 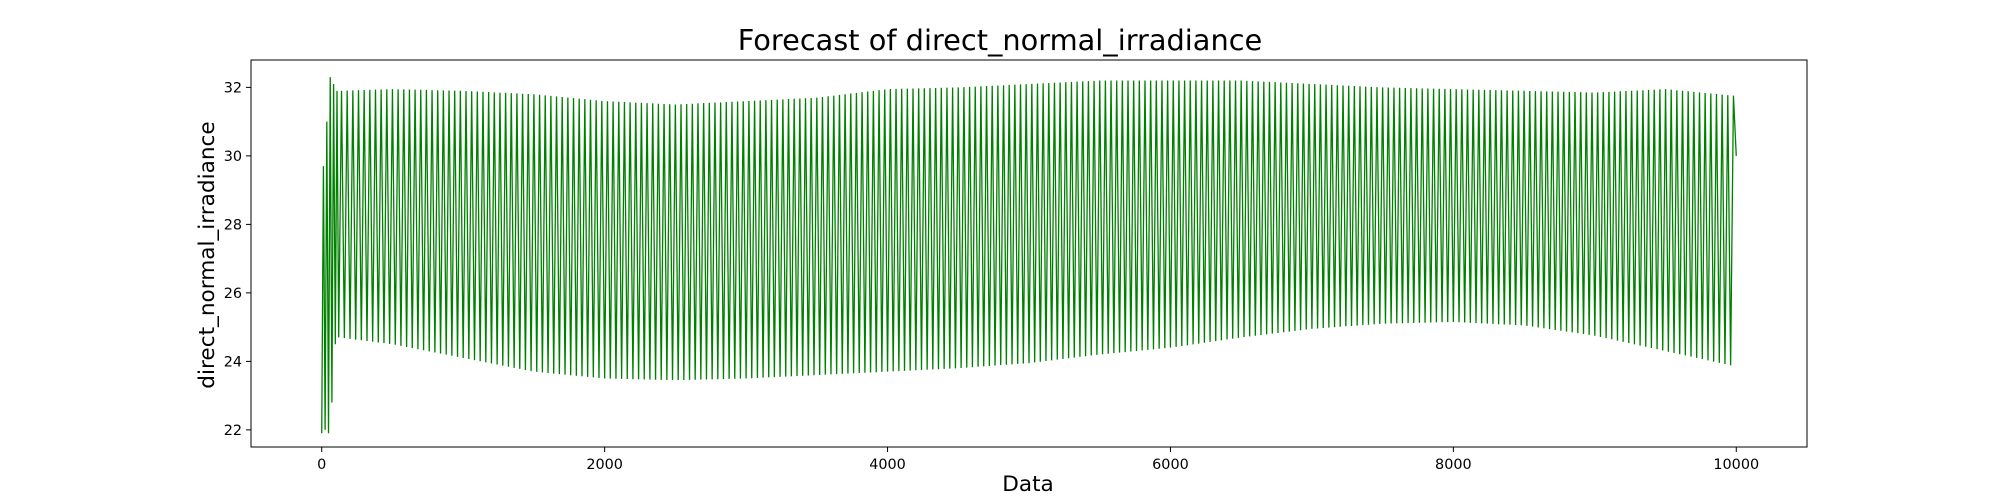 I want to click on y-tick-label: 32, so click(x=233, y=88).